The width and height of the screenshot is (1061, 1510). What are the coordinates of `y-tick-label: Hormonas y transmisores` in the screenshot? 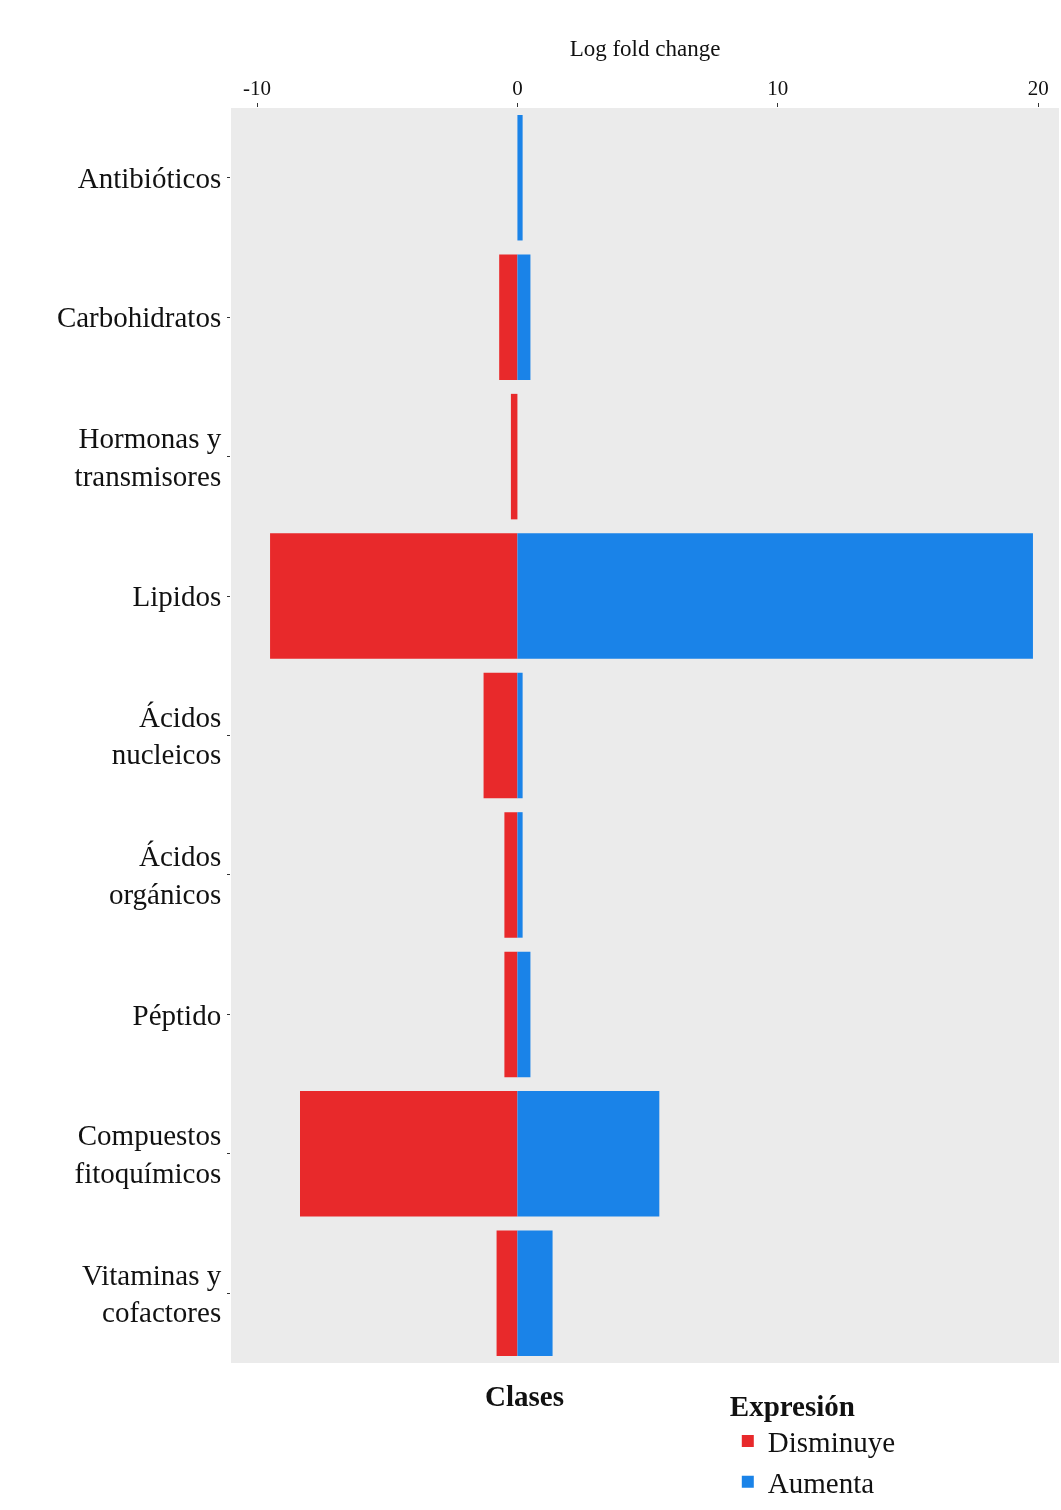 It's located at (148, 456).